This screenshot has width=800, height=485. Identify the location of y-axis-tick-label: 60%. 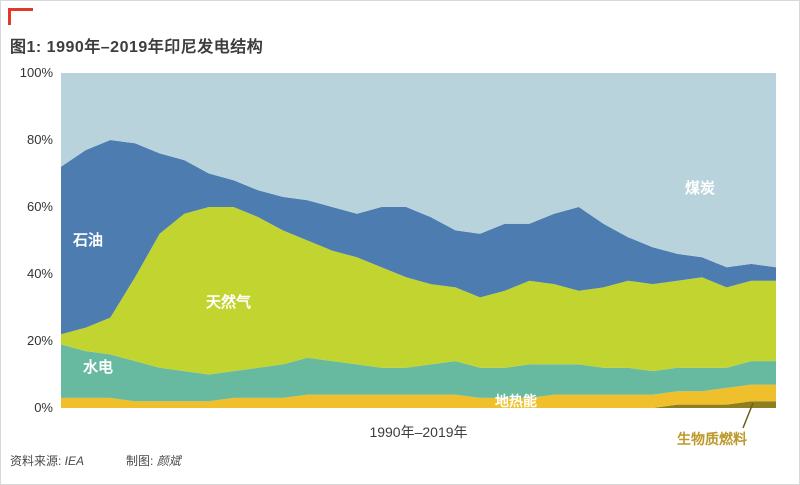
(39, 206).